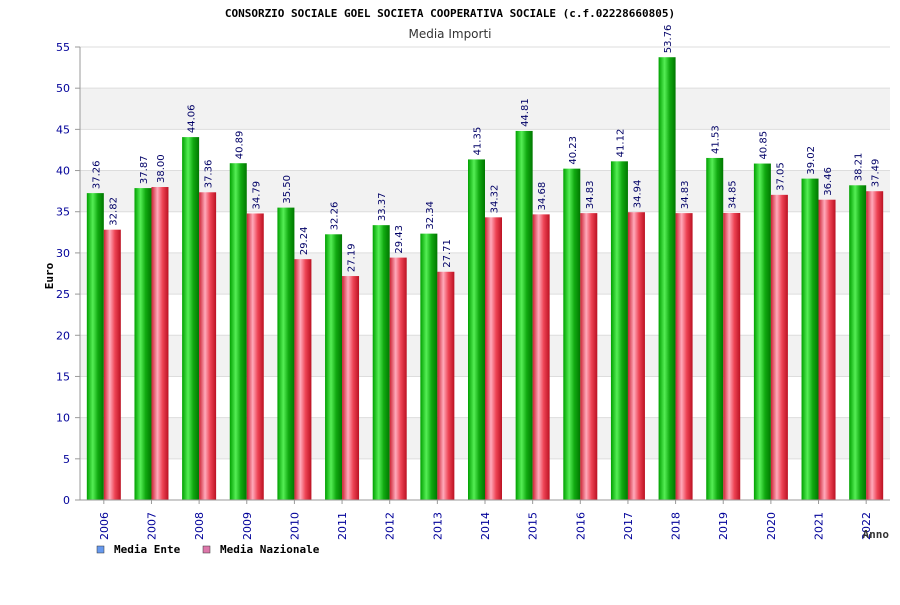  Describe the element at coordinates (63, 335) in the screenshot. I see `y-tick-label: 20` at that location.